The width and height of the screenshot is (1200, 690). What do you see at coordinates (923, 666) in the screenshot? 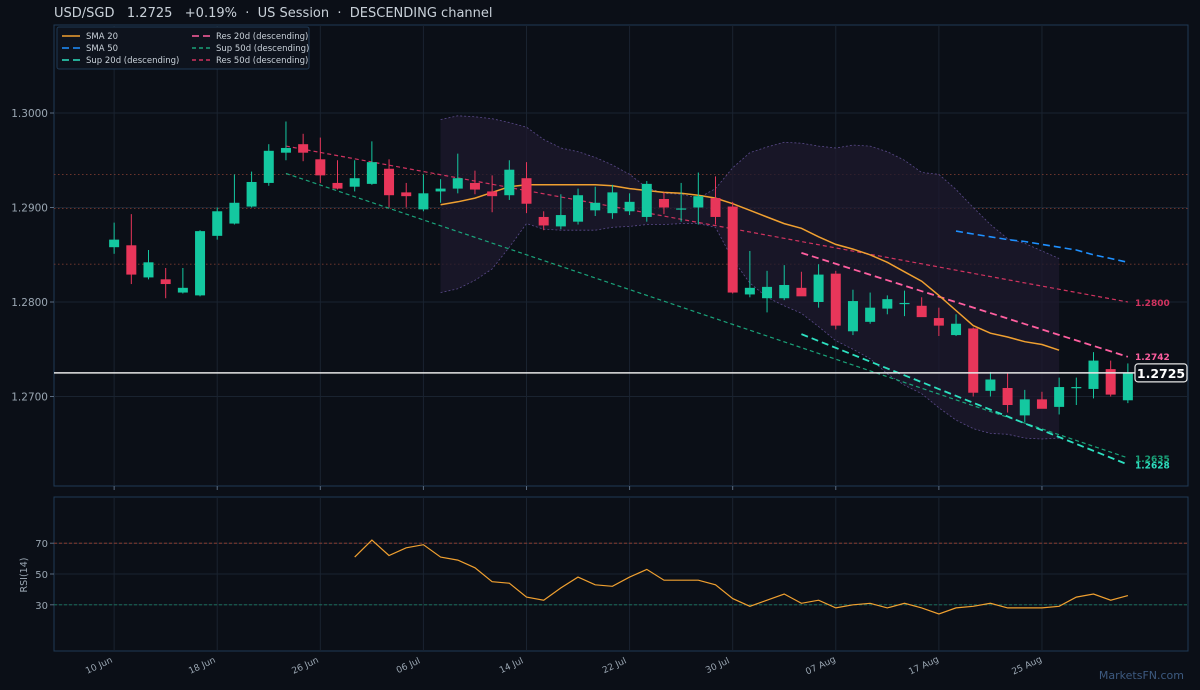
I see `x-tick-label: 17 Aug` at bounding box center [923, 666].